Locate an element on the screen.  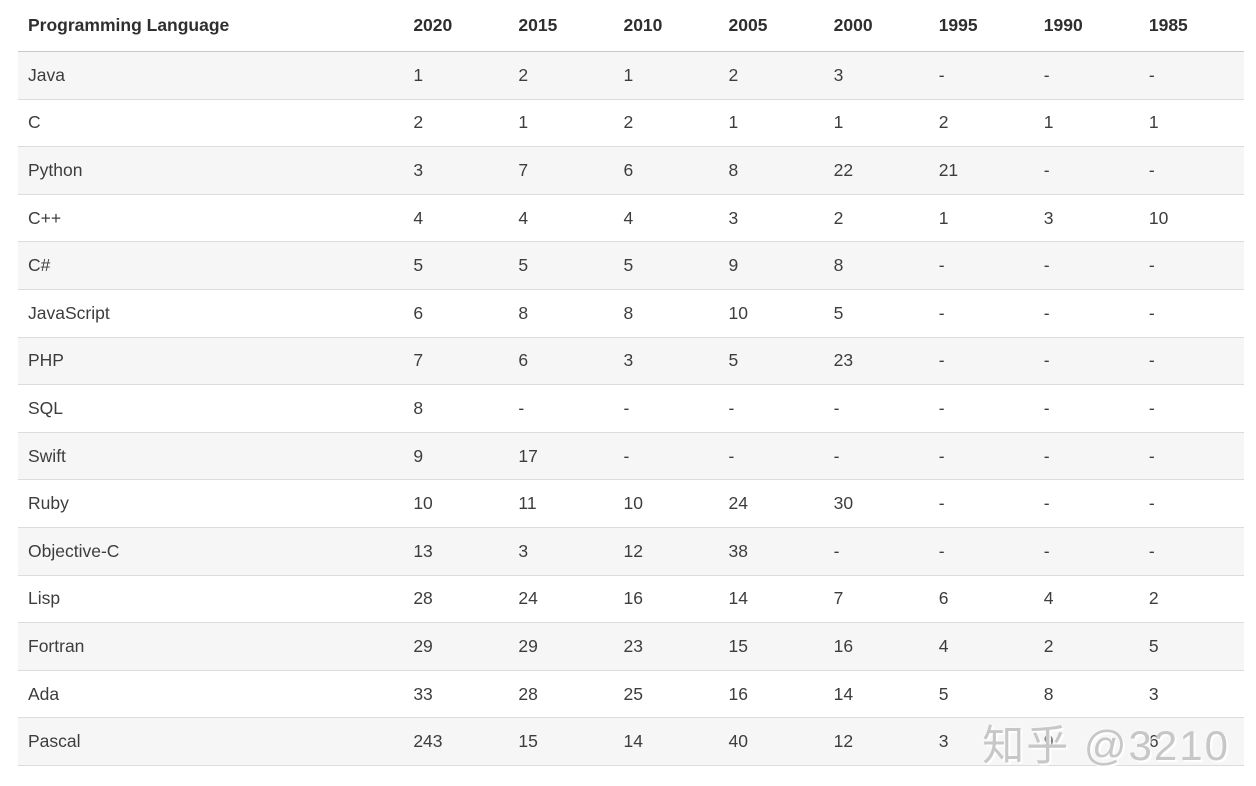
cell-language: Objective-C is located at coordinates (211, 551).